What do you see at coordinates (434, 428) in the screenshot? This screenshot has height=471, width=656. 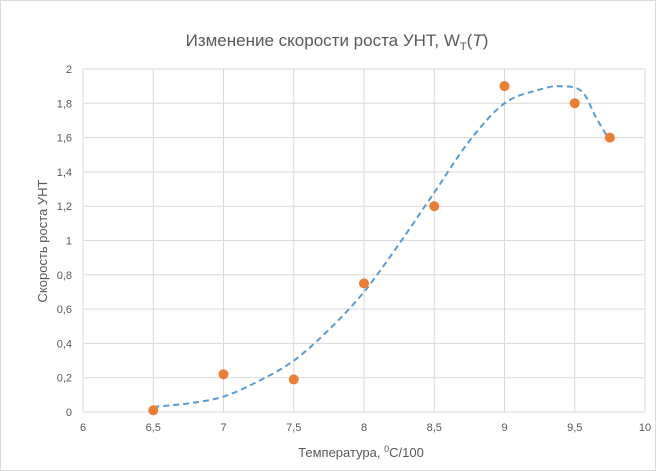 I see `x-tick-label: 8,5` at bounding box center [434, 428].